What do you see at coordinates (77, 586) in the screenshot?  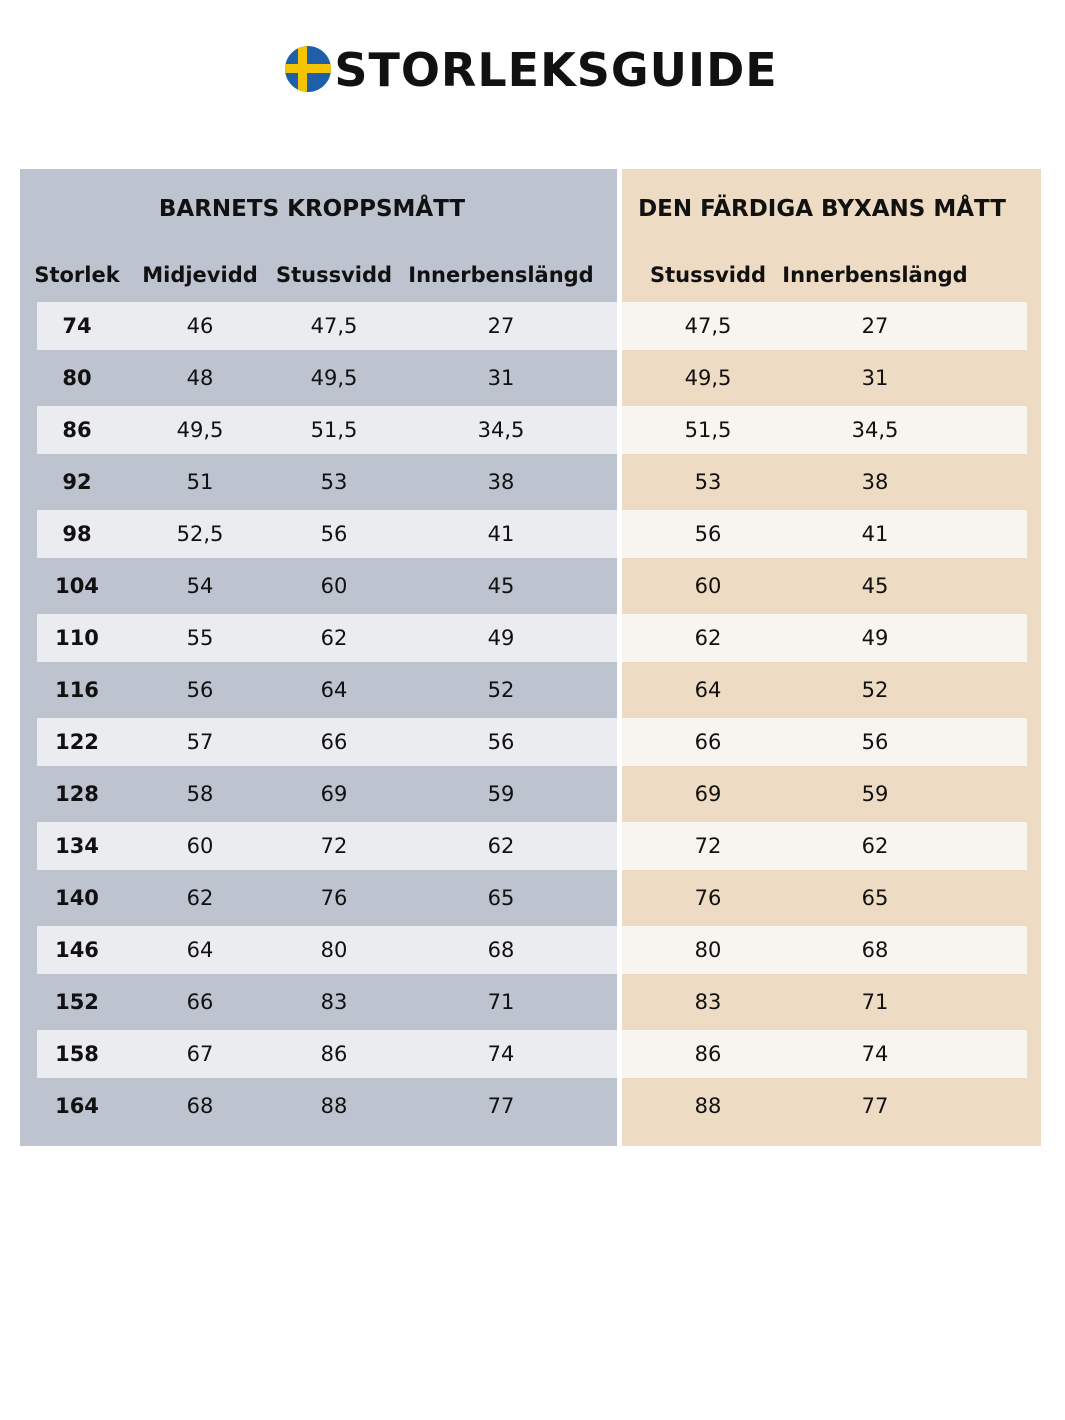 I see `size-cell: 104` at bounding box center [77, 586].